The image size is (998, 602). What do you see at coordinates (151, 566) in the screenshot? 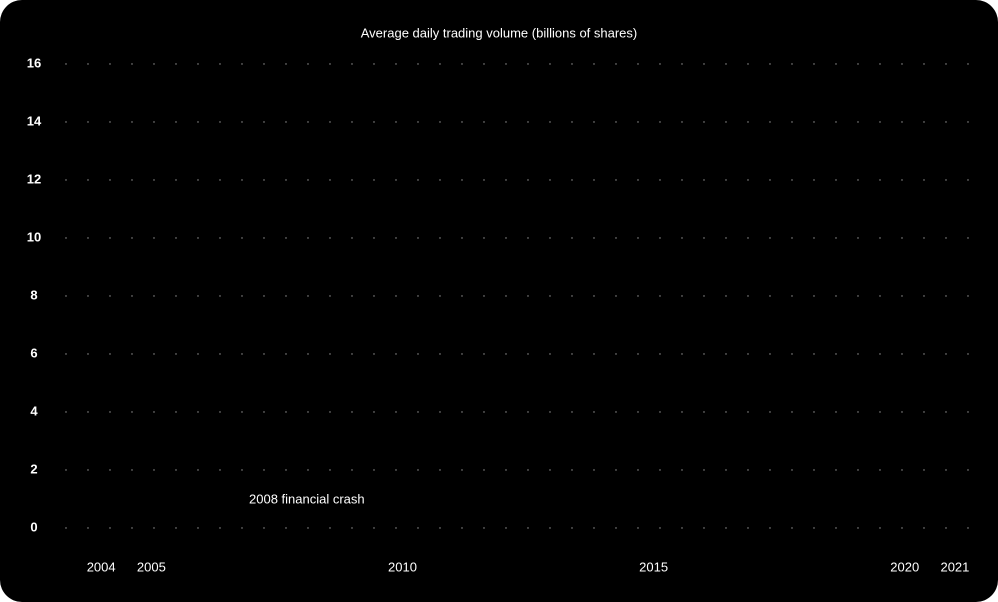
I see `x-tick-label: 2005` at bounding box center [151, 566].